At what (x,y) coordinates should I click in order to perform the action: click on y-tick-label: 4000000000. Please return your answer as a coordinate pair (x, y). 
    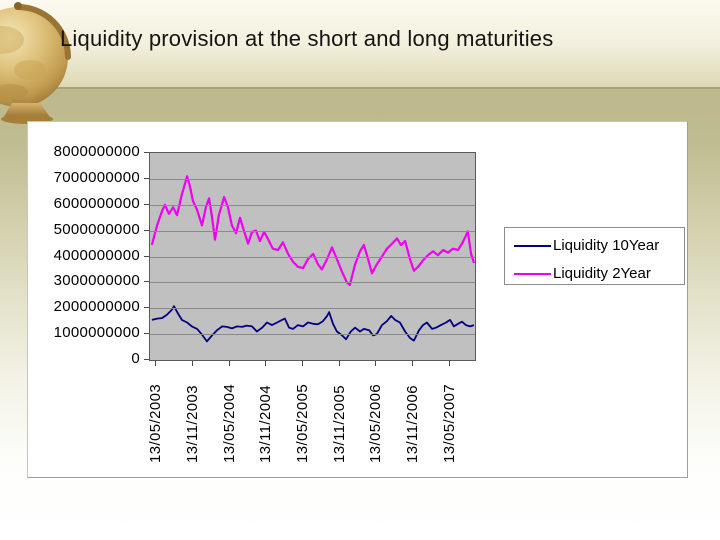
    Looking at the image, I should click on (96, 255).